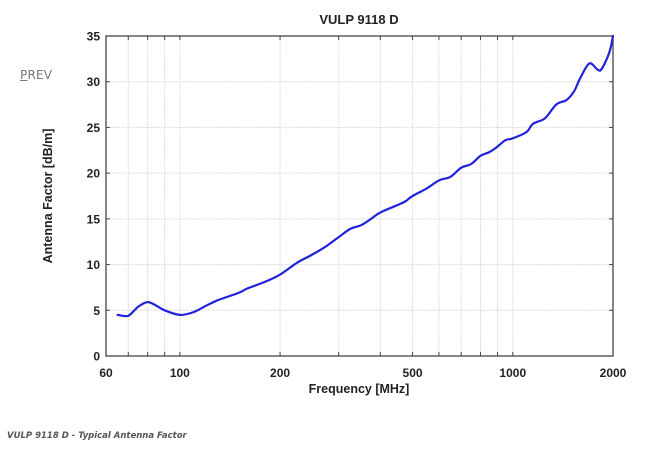 This screenshot has height=464, width=660. What do you see at coordinates (94, 174) in the screenshot?
I see `y-tick-label: 20` at bounding box center [94, 174].